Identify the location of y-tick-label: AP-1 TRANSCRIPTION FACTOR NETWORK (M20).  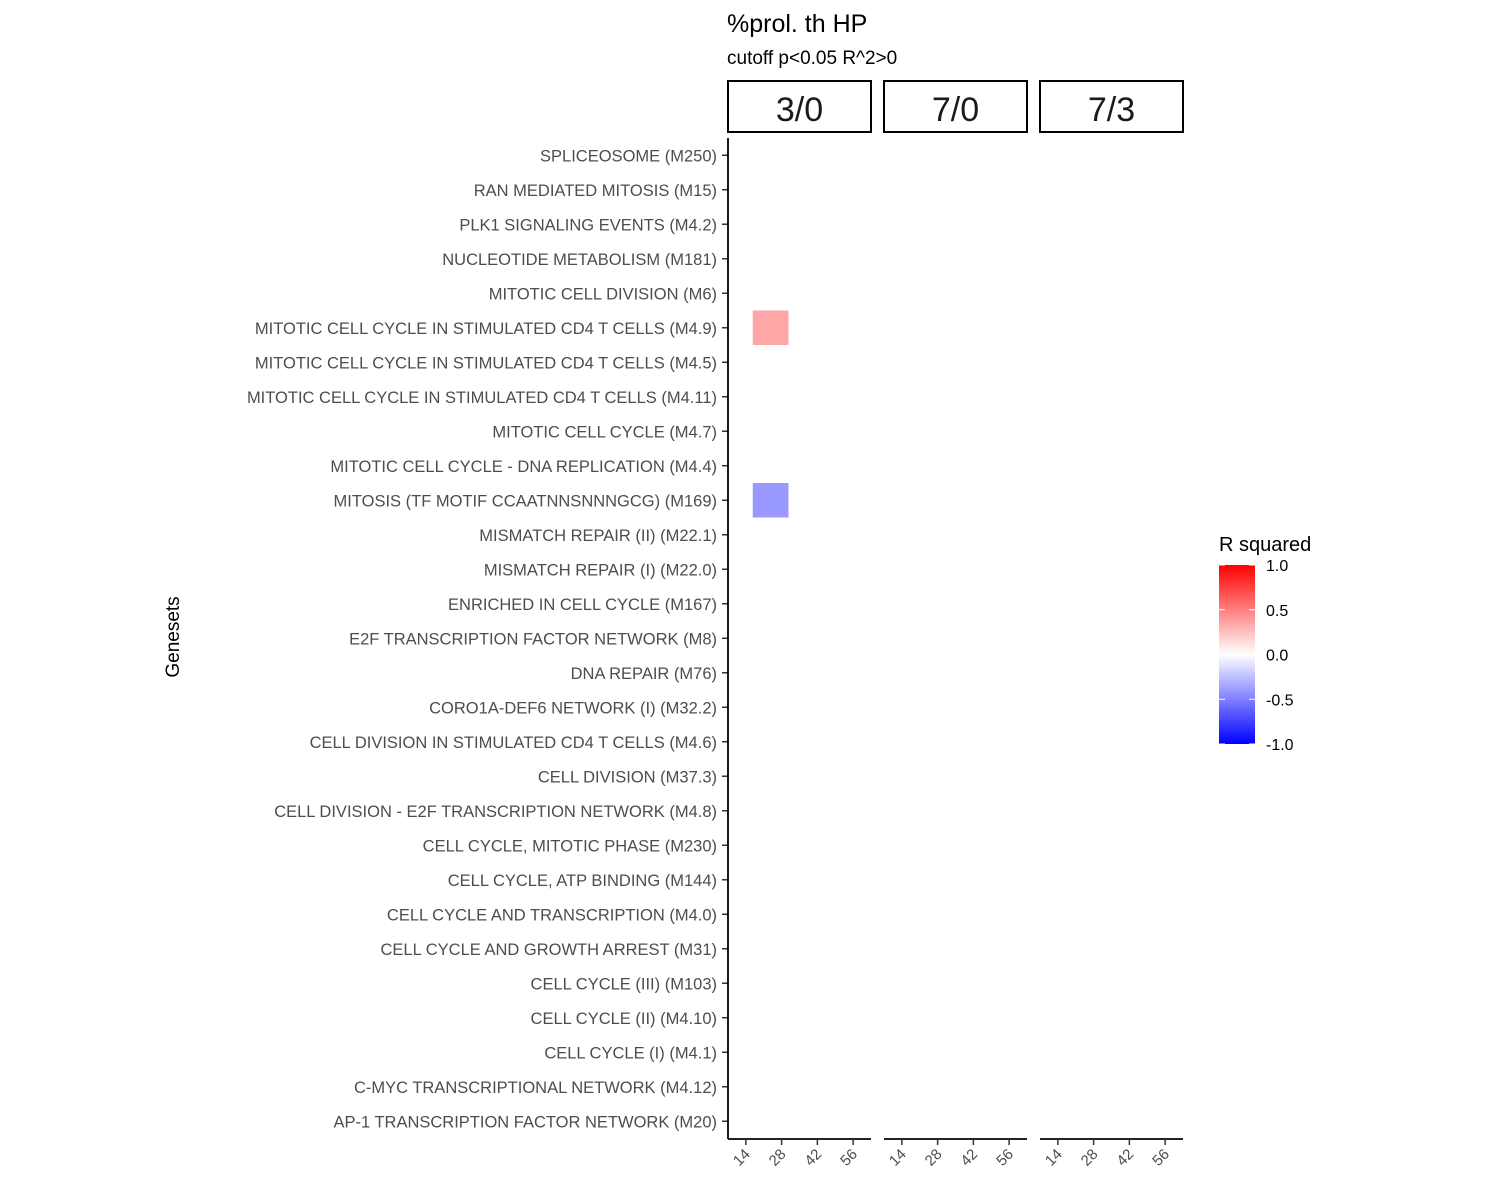
(525, 1122).